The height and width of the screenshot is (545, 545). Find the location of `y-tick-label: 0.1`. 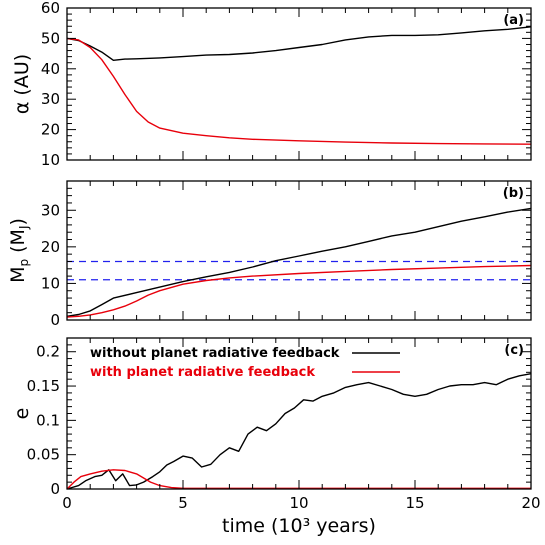

y-tick-label: 0.1 is located at coordinates (48, 420).